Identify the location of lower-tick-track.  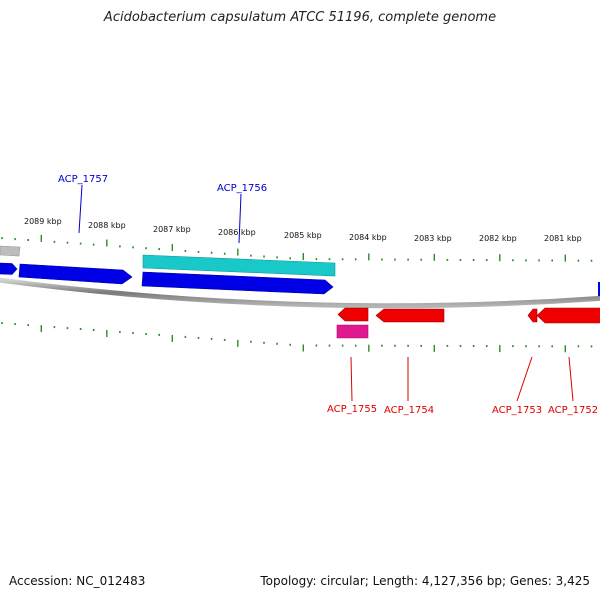
(297, 337).